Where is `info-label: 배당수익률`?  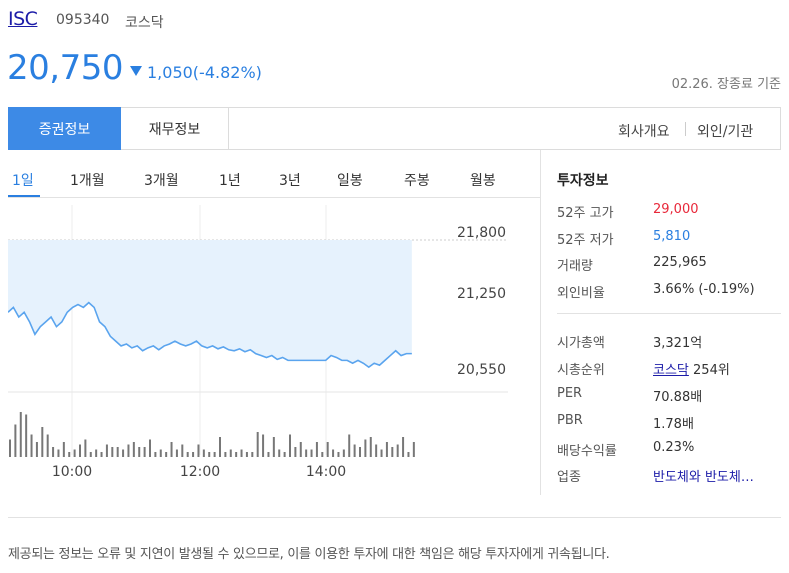 info-label: 배당수익률 is located at coordinates (587, 451).